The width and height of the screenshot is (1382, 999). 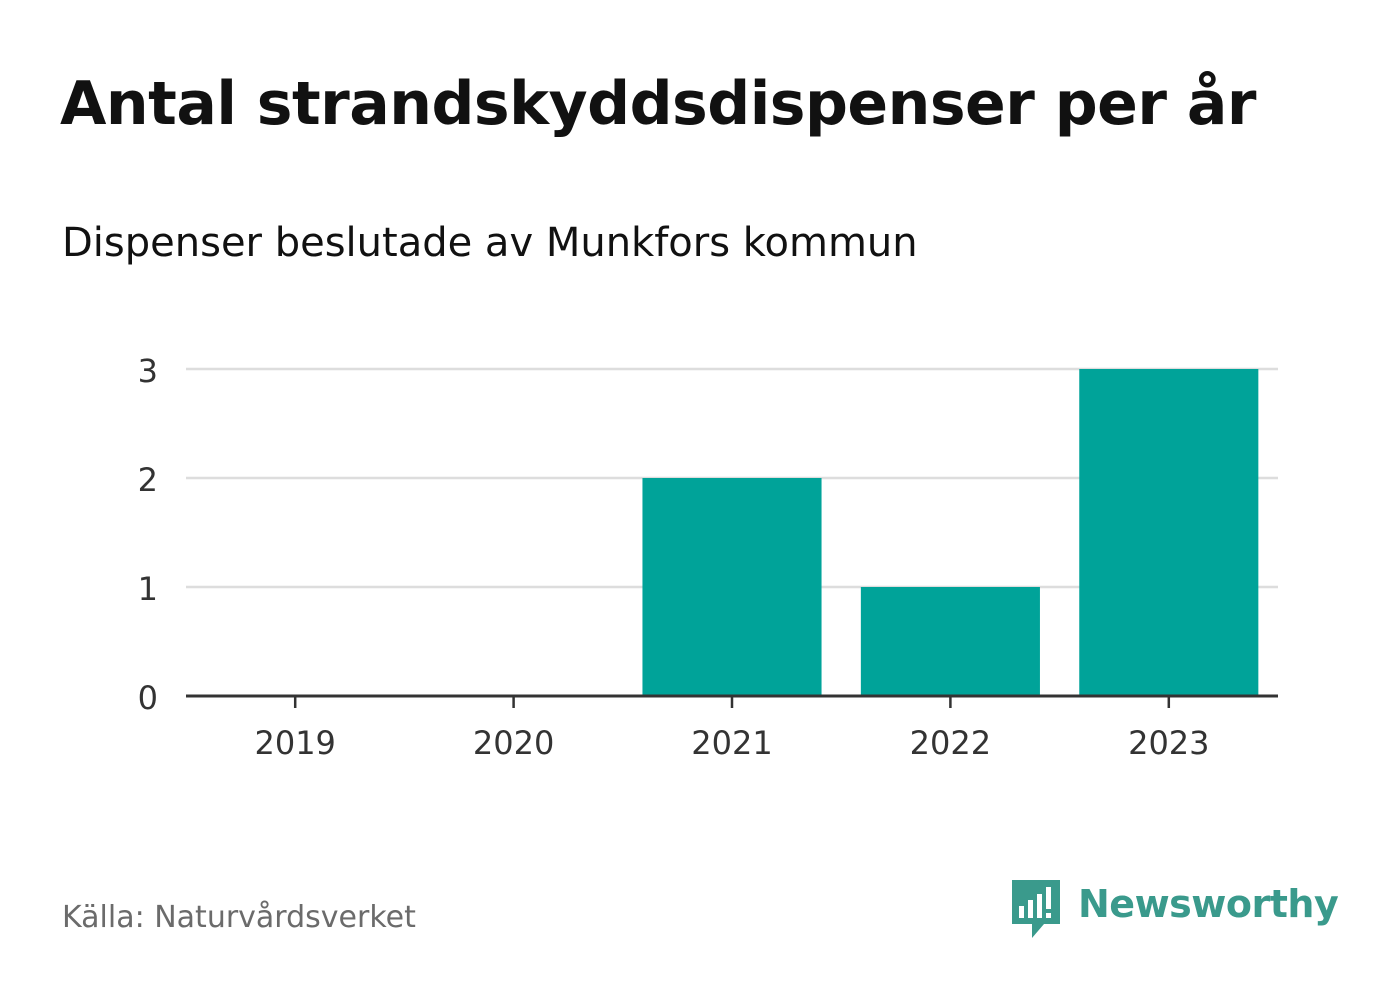 I want to click on chart-title: Antal strandskyddsdispenser per år, so click(x=658, y=104).